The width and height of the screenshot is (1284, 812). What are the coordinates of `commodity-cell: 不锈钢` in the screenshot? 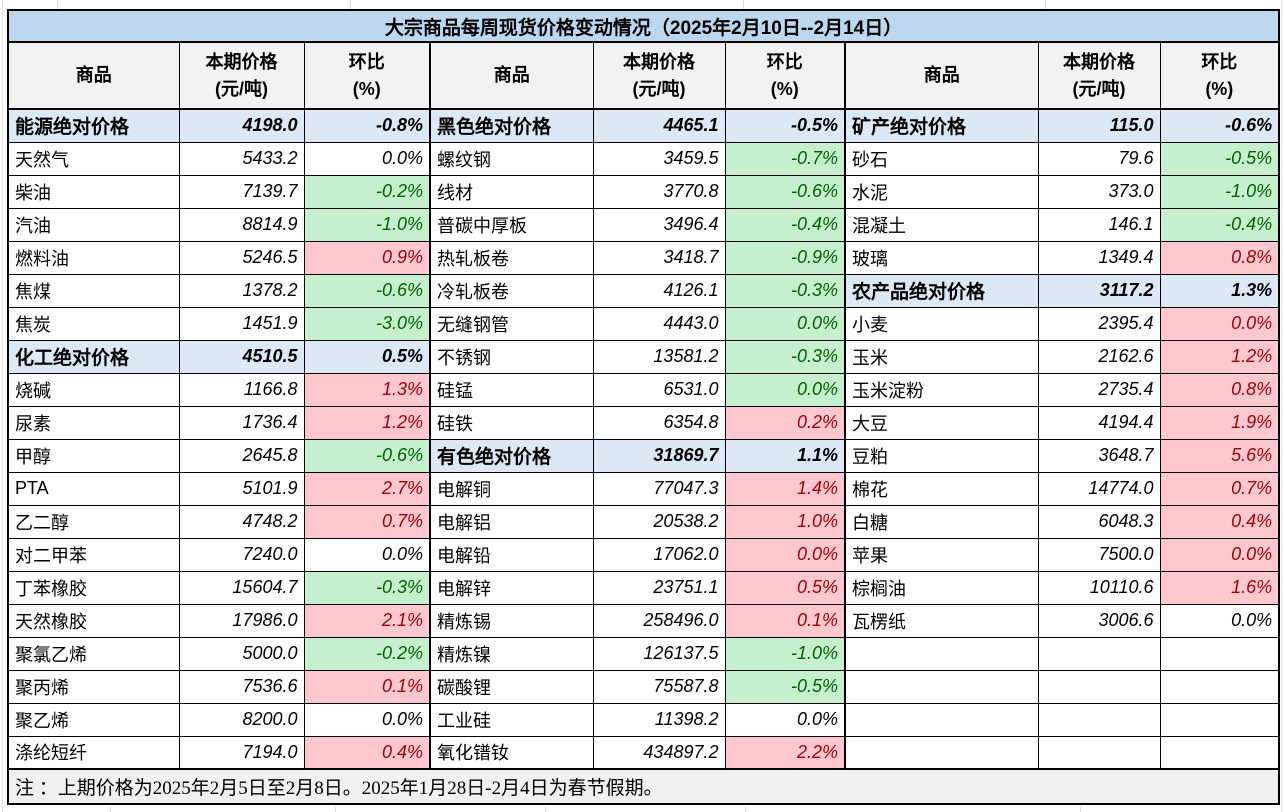 It's located at (511, 356).